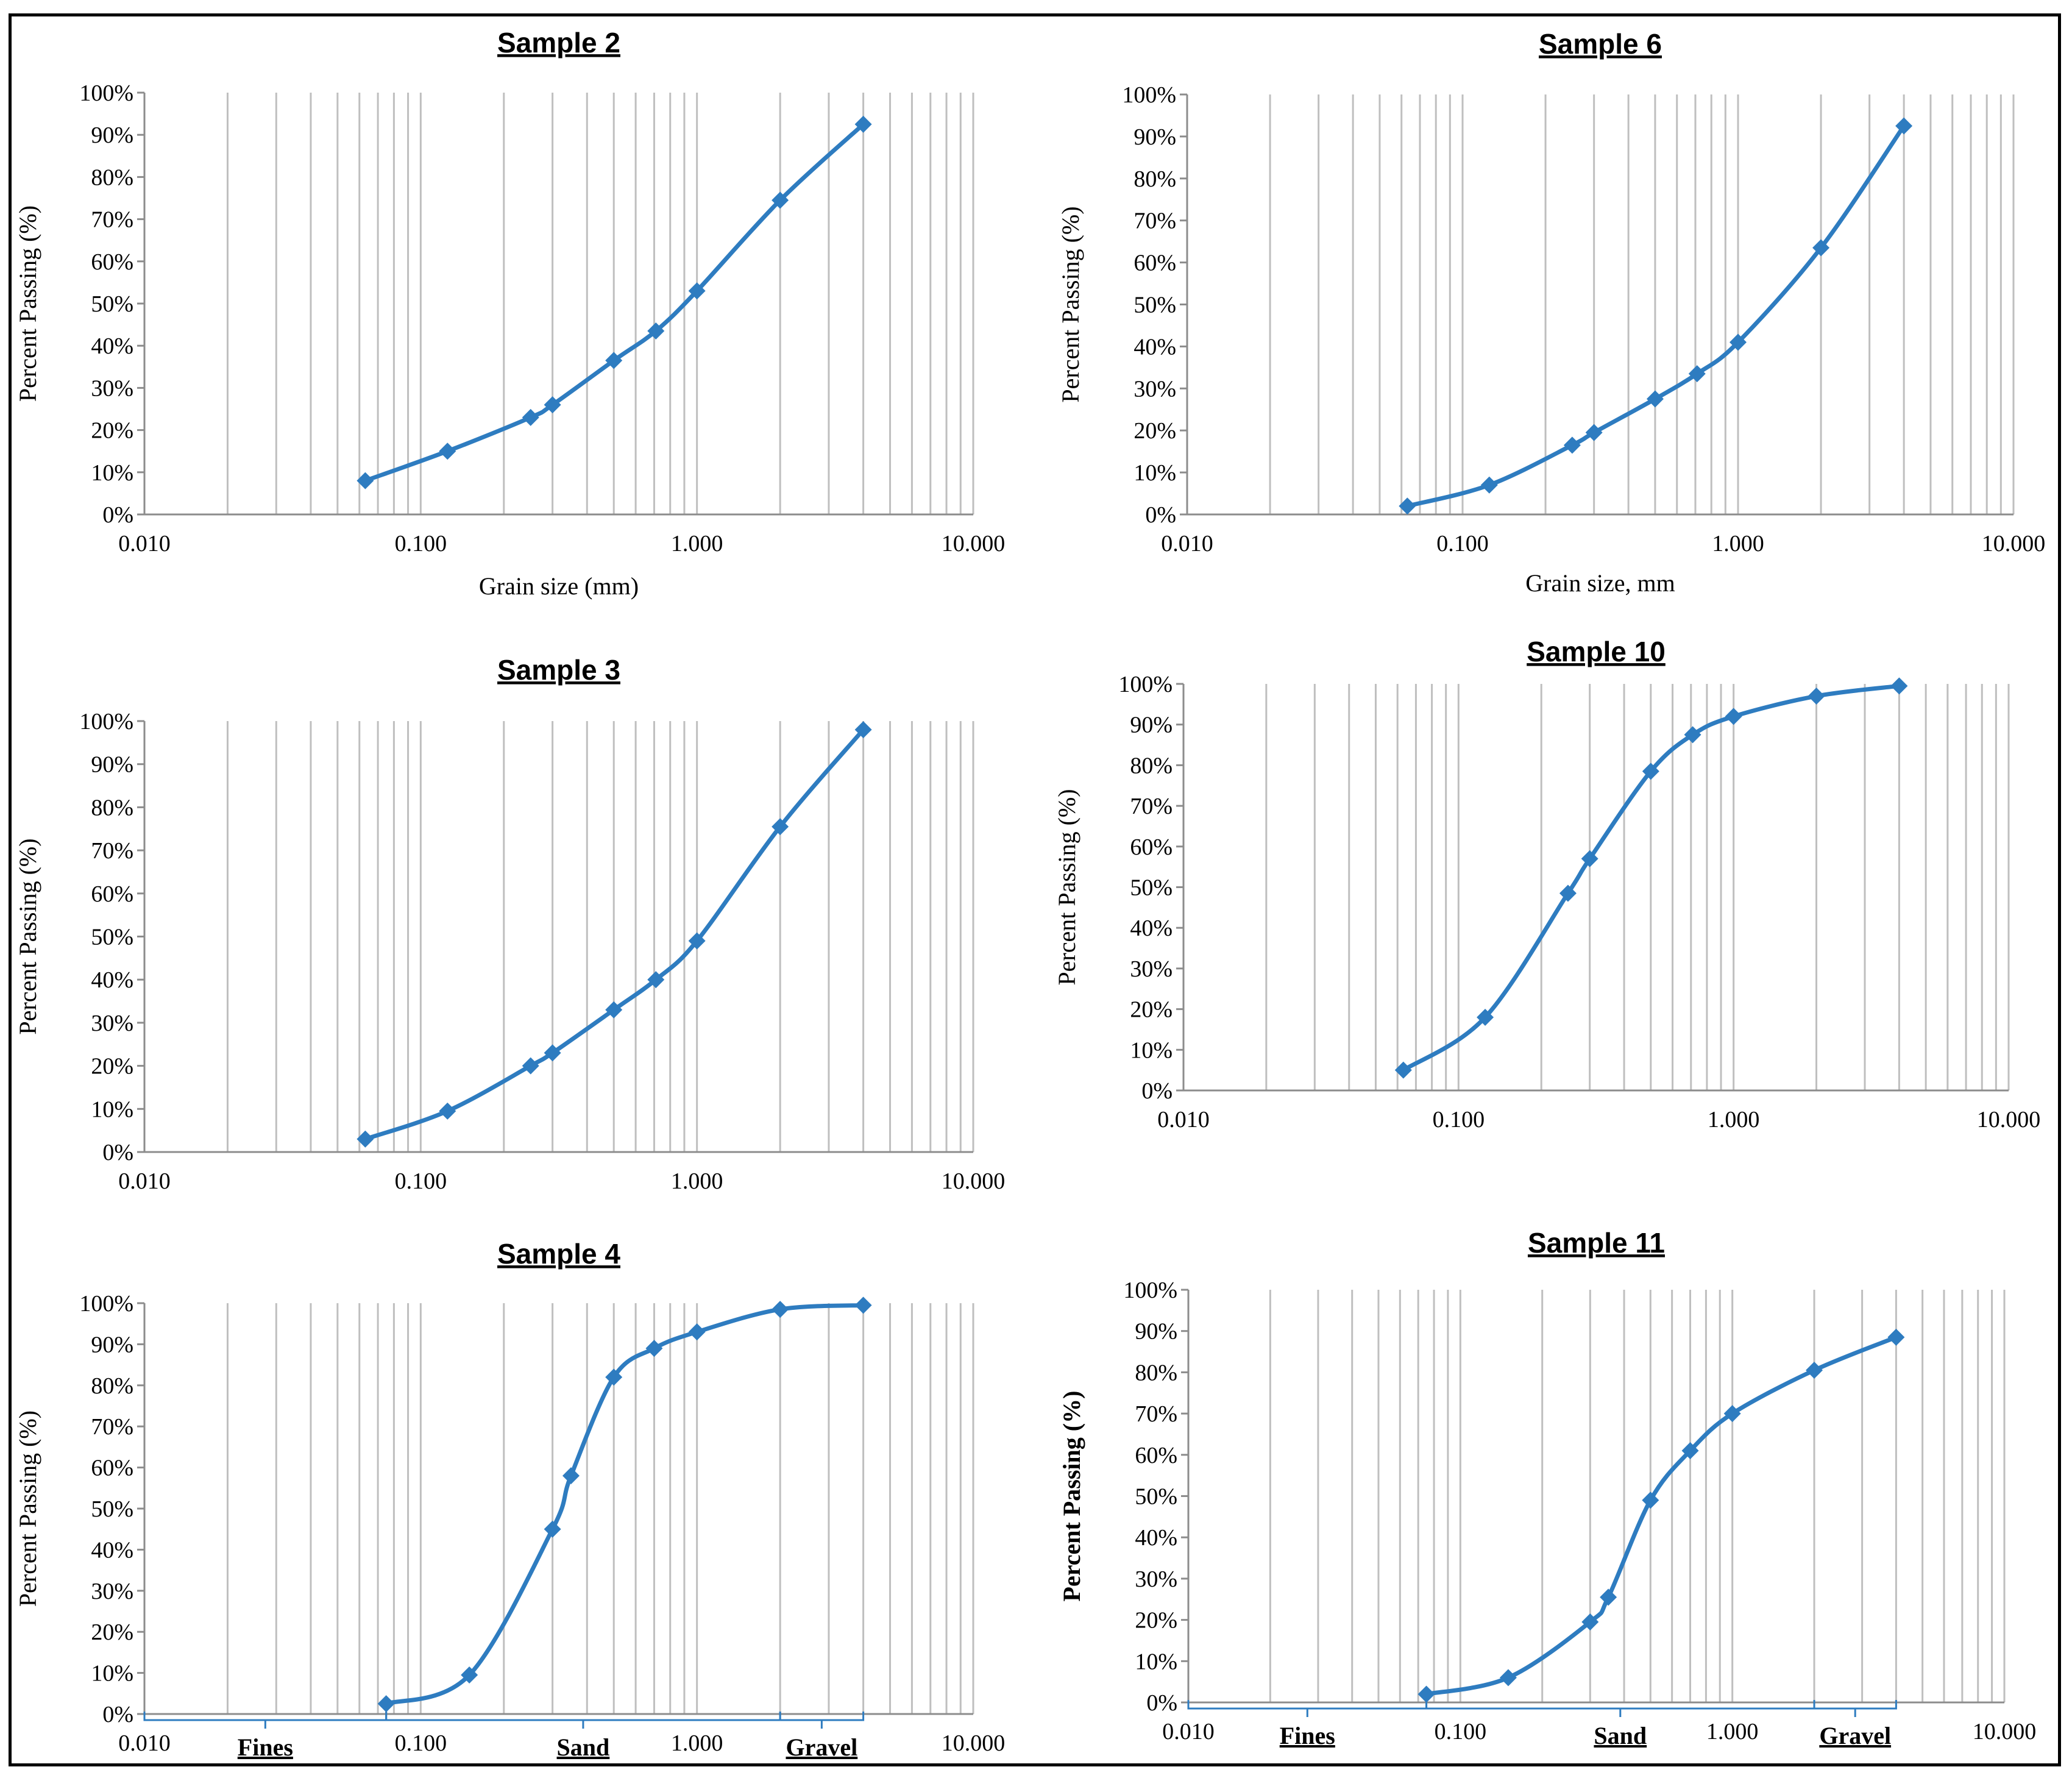 This screenshot has height=1778, width=2072. What do you see at coordinates (1155, 431) in the screenshot?
I see `y-tick-label: 20%` at bounding box center [1155, 431].